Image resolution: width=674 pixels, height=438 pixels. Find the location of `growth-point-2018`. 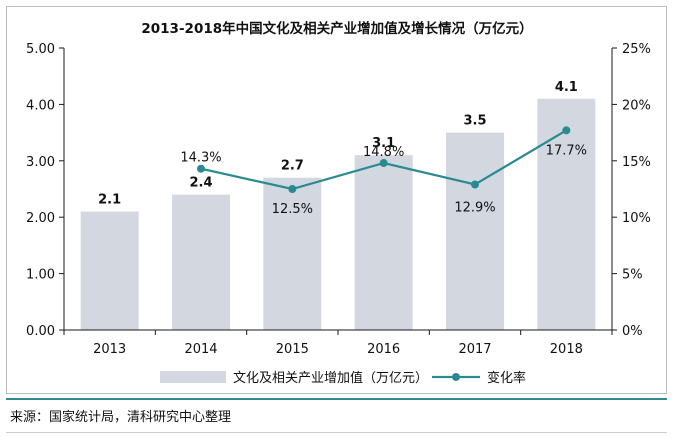

growth-point-2018 is located at coordinates (566, 130).